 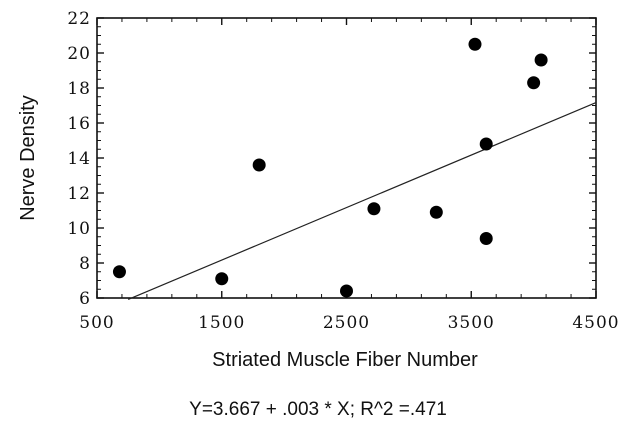 I want to click on regression-caption: Y=3.667 + .003 * X; R^2 =.471, so click(x=318, y=409).